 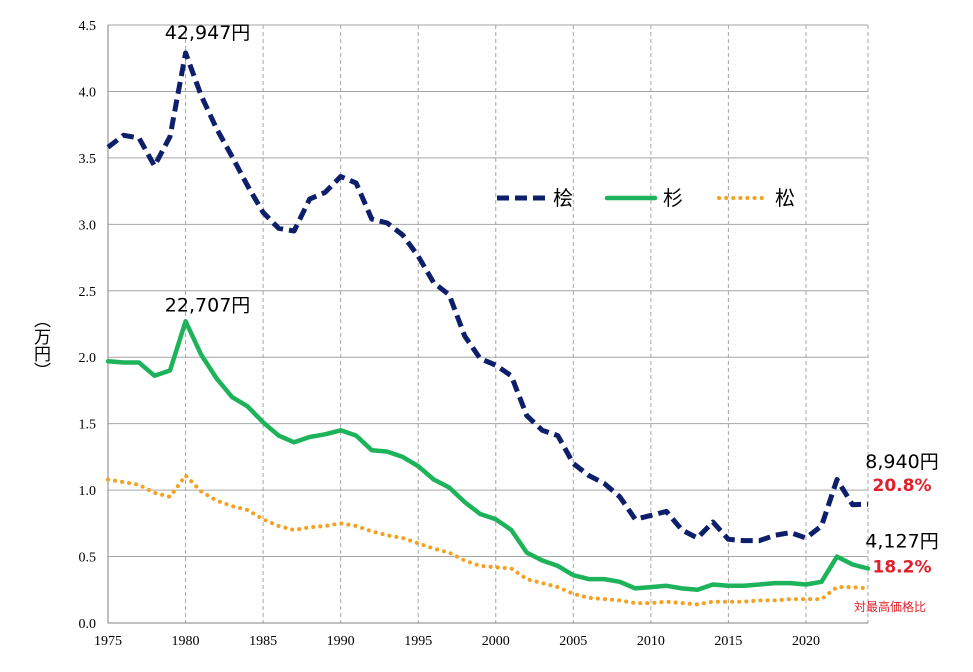 What do you see at coordinates (496, 641) in the screenshot?
I see `x-tick-label: 2000` at bounding box center [496, 641].